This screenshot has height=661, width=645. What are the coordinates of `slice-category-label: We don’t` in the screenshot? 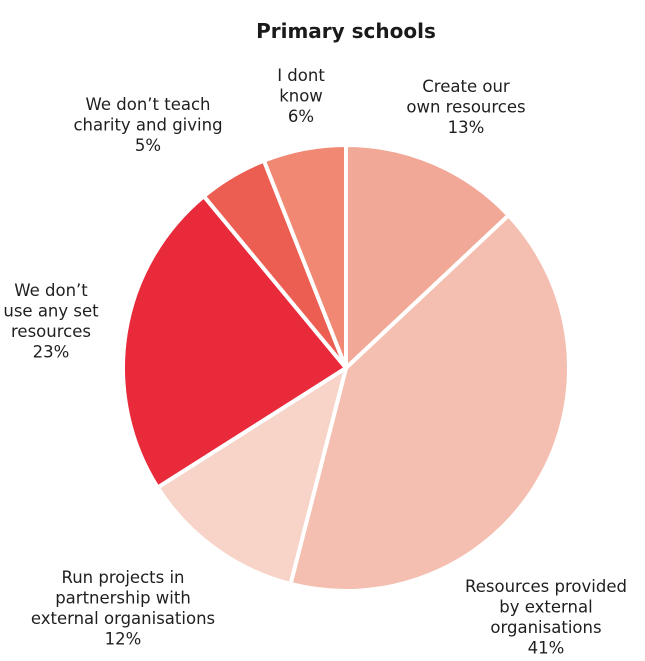 It's located at (51, 290).